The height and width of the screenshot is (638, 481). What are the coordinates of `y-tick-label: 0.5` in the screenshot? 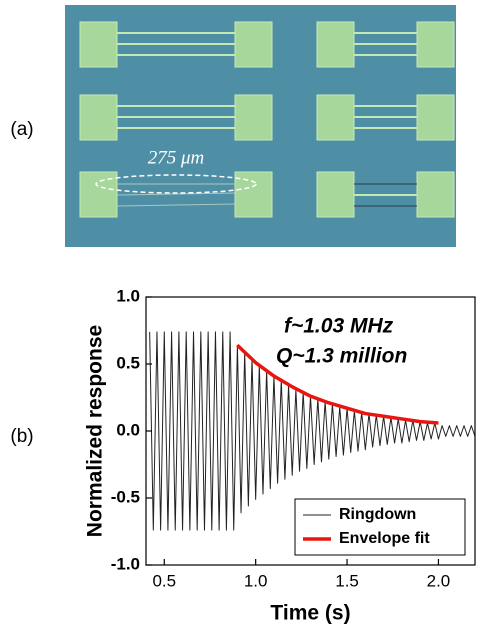 It's located at (128, 362).